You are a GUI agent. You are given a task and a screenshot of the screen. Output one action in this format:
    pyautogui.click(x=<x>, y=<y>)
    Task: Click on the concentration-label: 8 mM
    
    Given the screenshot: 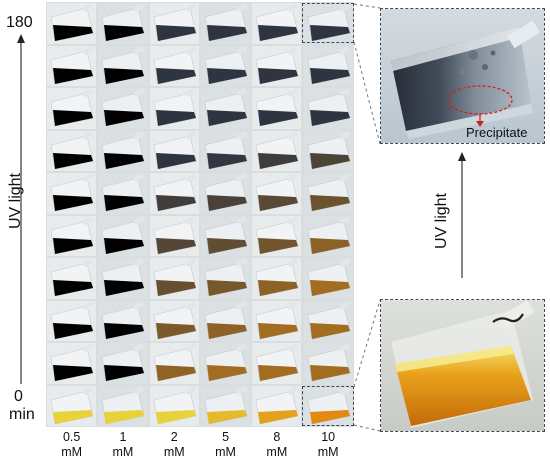 What is the action you would take?
    pyautogui.click(x=277, y=445)
    